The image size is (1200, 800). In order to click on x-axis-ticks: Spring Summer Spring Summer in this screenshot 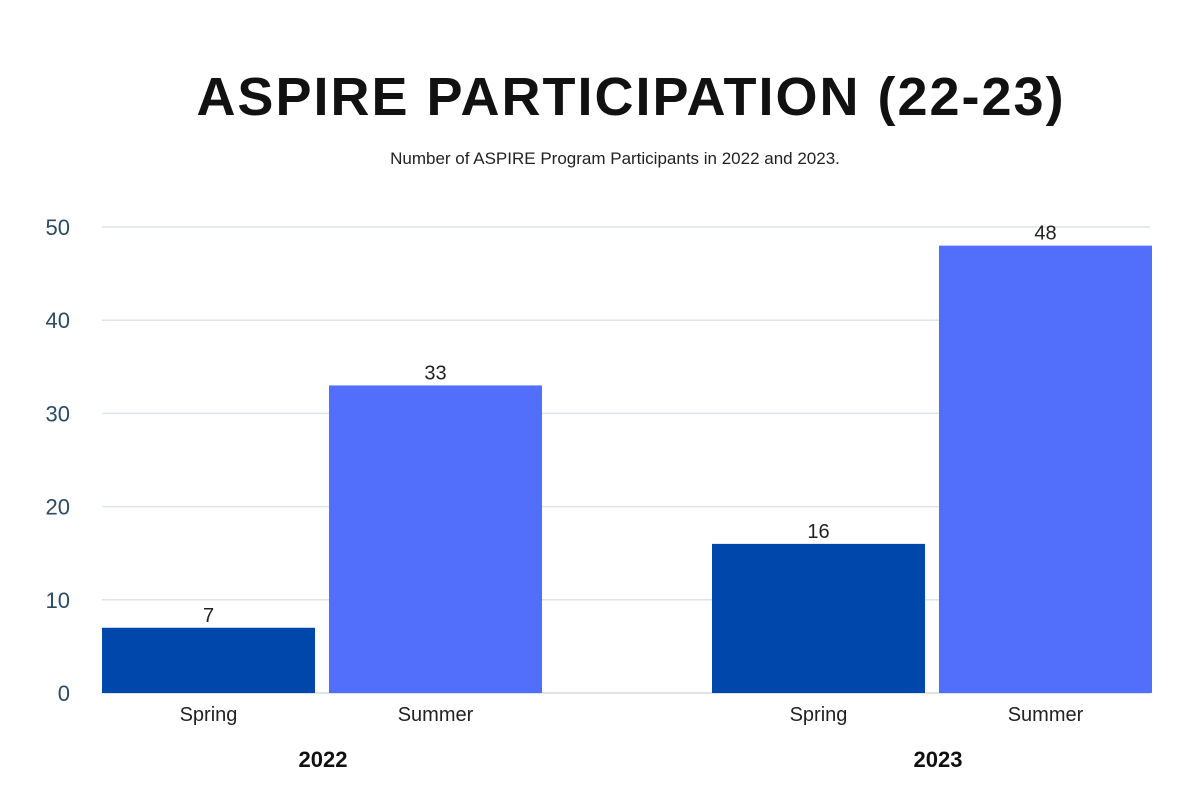, I will do `click(632, 715)`.